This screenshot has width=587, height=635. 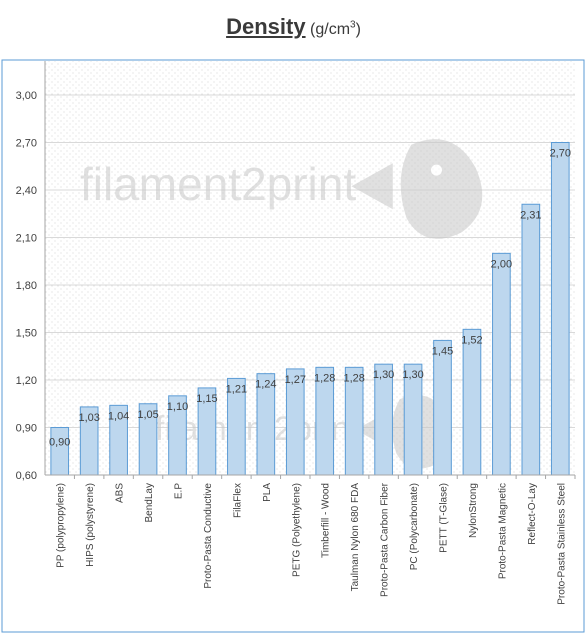 I want to click on data-label: 1,52, so click(x=471, y=340).